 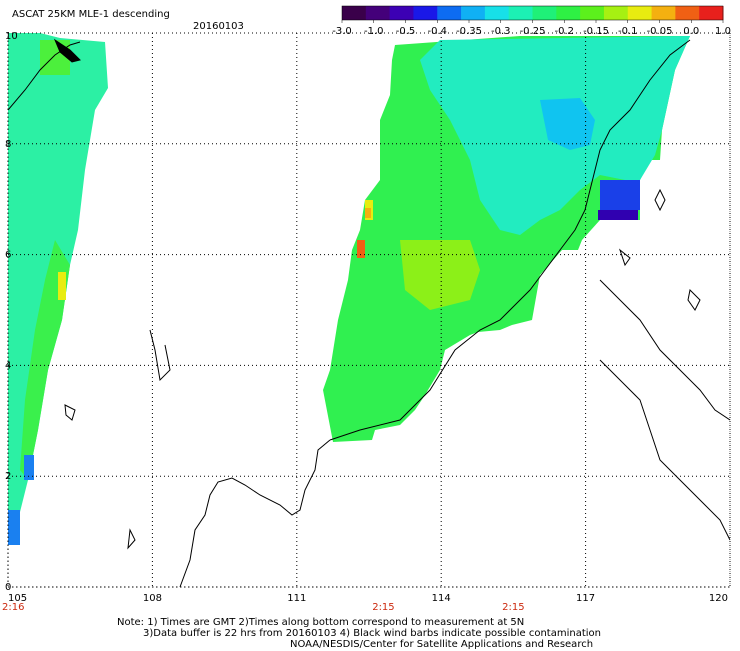 I want to click on y-tick-label: 4, so click(x=8, y=365).